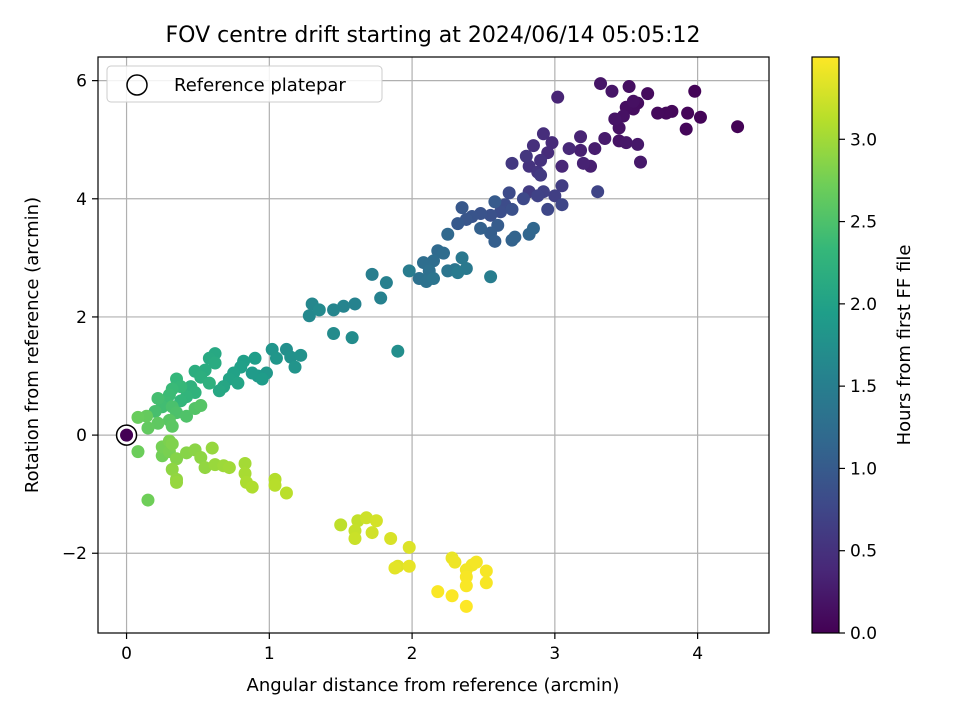 The image size is (960, 720). Describe the element at coordinates (863, 223) in the screenshot. I see `colorbar-tick-label: 2.5` at that location.